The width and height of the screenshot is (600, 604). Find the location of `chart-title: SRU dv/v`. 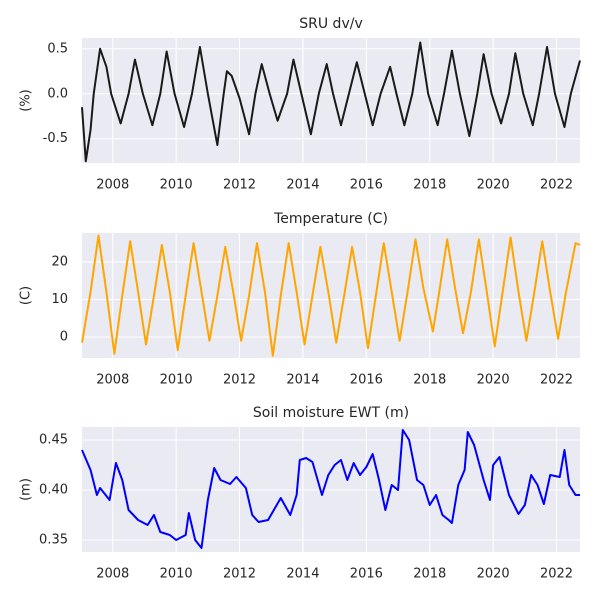

chart-title: SRU dv/v is located at coordinates (331, 24).